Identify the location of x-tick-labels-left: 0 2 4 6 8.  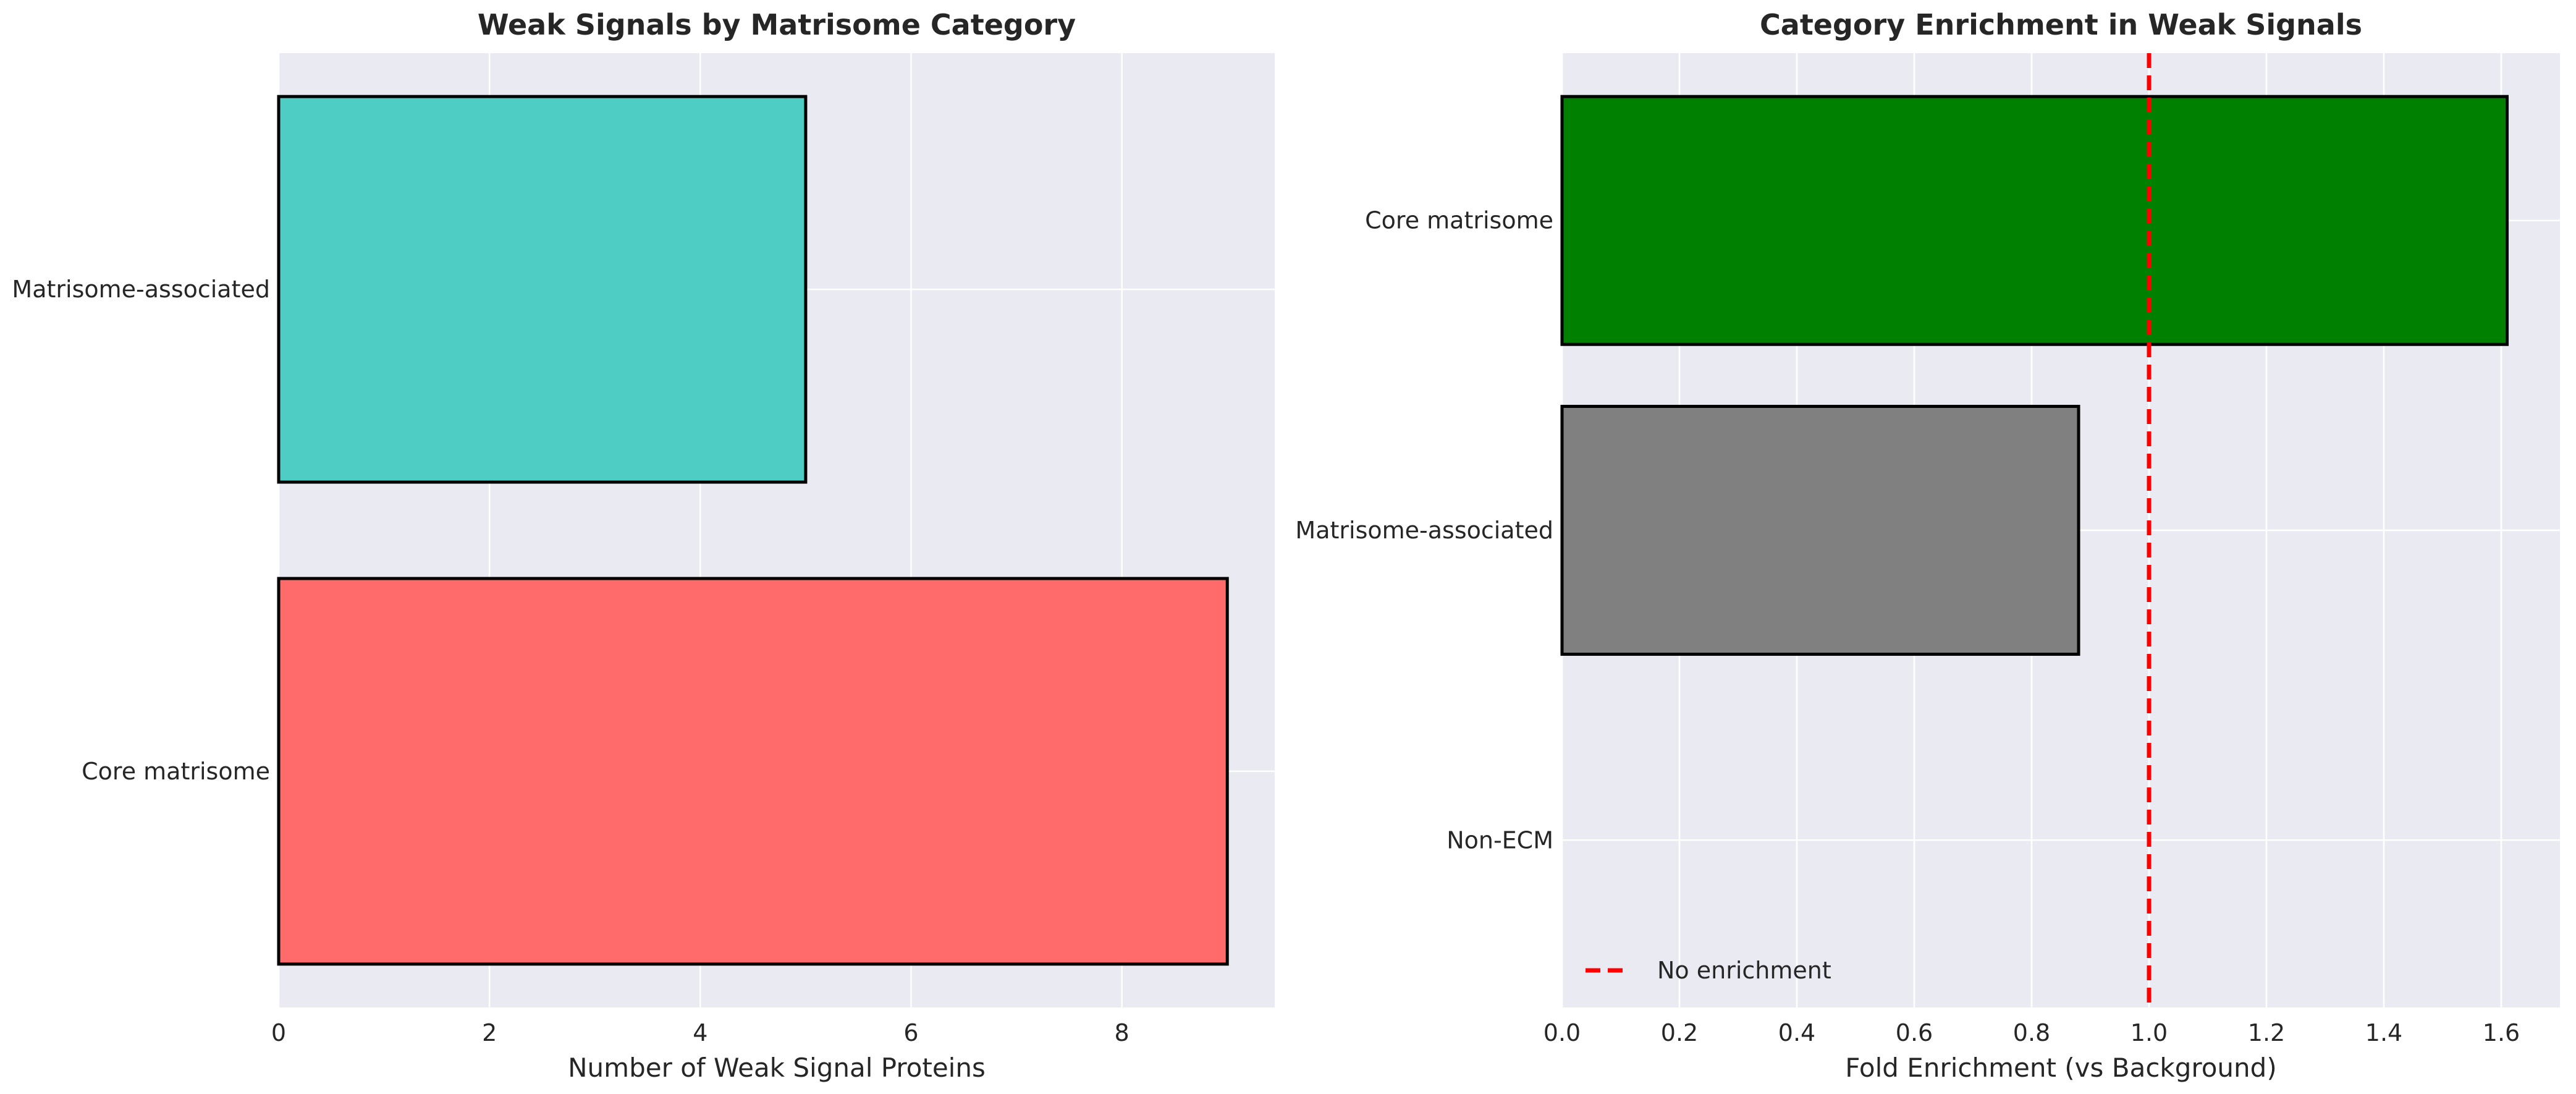
(700, 1032).